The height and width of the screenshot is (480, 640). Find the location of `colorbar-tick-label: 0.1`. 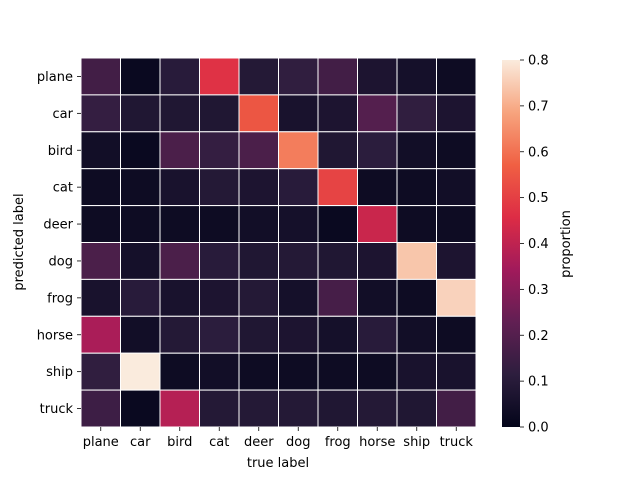

colorbar-tick-label: 0.1 is located at coordinates (538, 382).